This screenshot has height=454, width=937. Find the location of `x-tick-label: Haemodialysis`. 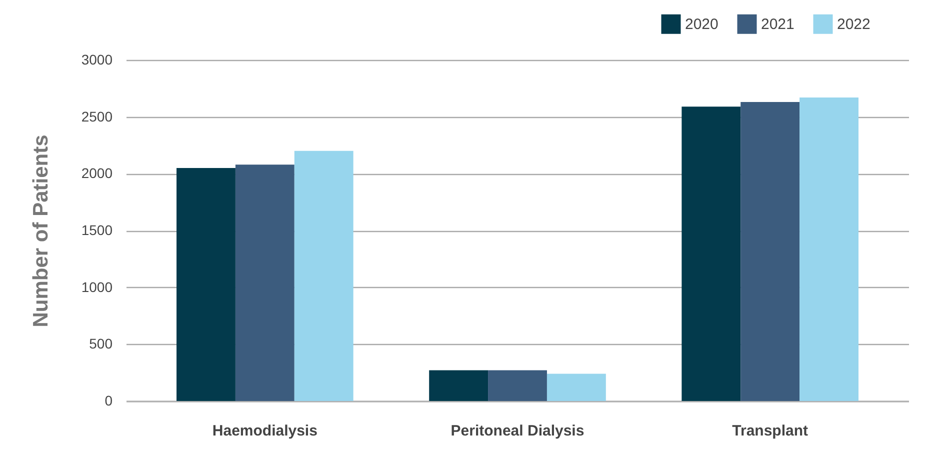

x-tick-label: Haemodialysis is located at coordinates (265, 431).